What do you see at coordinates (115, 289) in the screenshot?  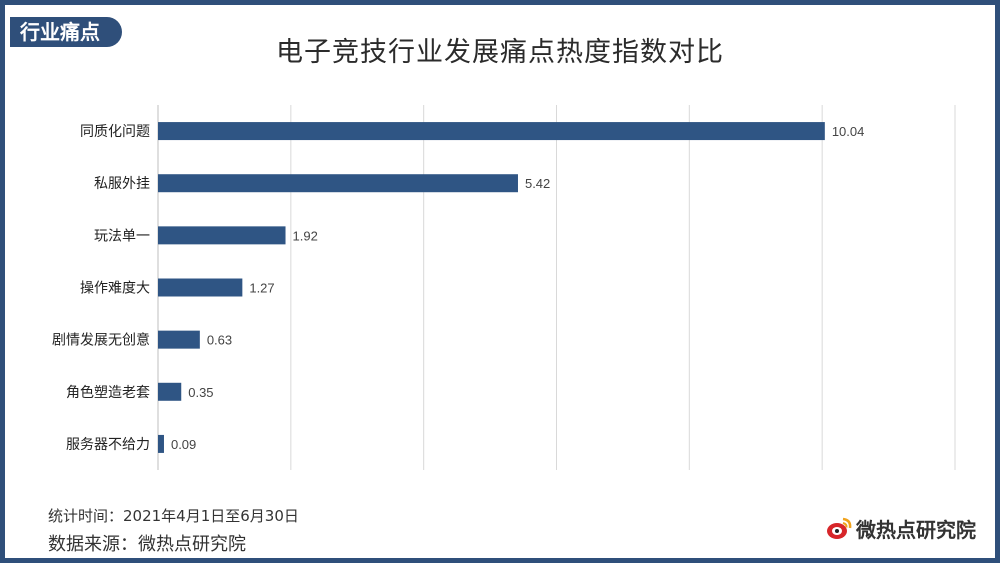 I see `category-label: 操作难度大` at bounding box center [115, 289].